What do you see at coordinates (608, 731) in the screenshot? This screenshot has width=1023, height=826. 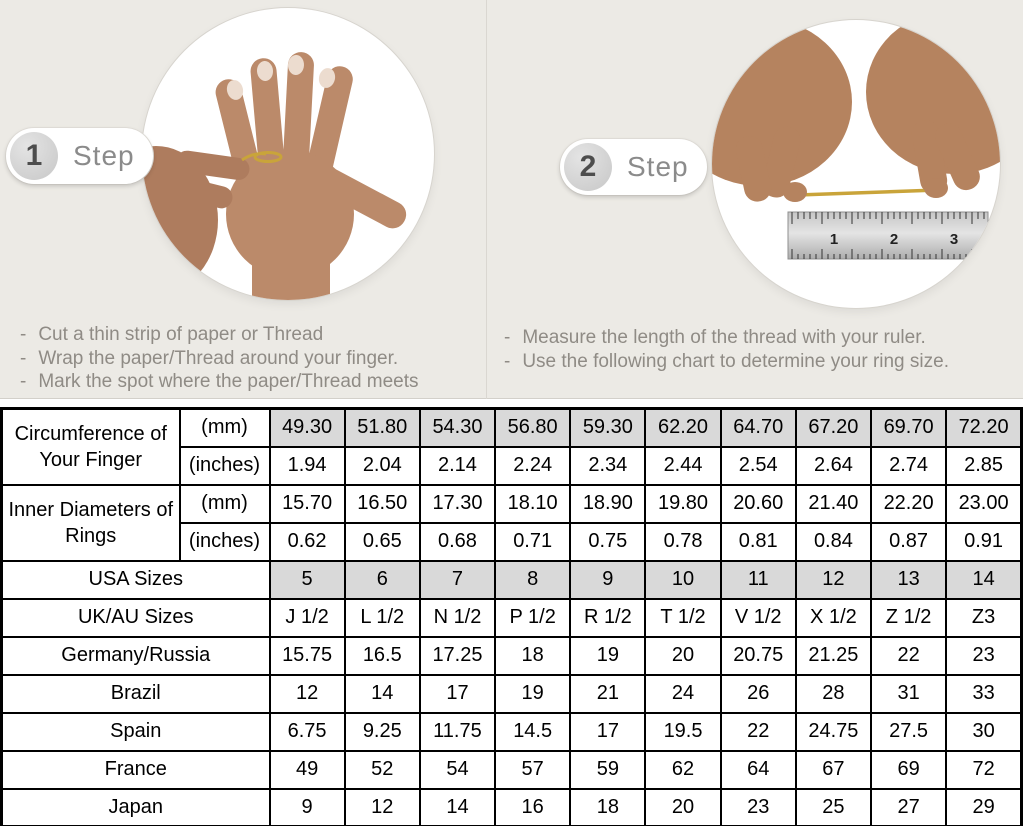 I see `value-cell: 17` at bounding box center [608, 731].